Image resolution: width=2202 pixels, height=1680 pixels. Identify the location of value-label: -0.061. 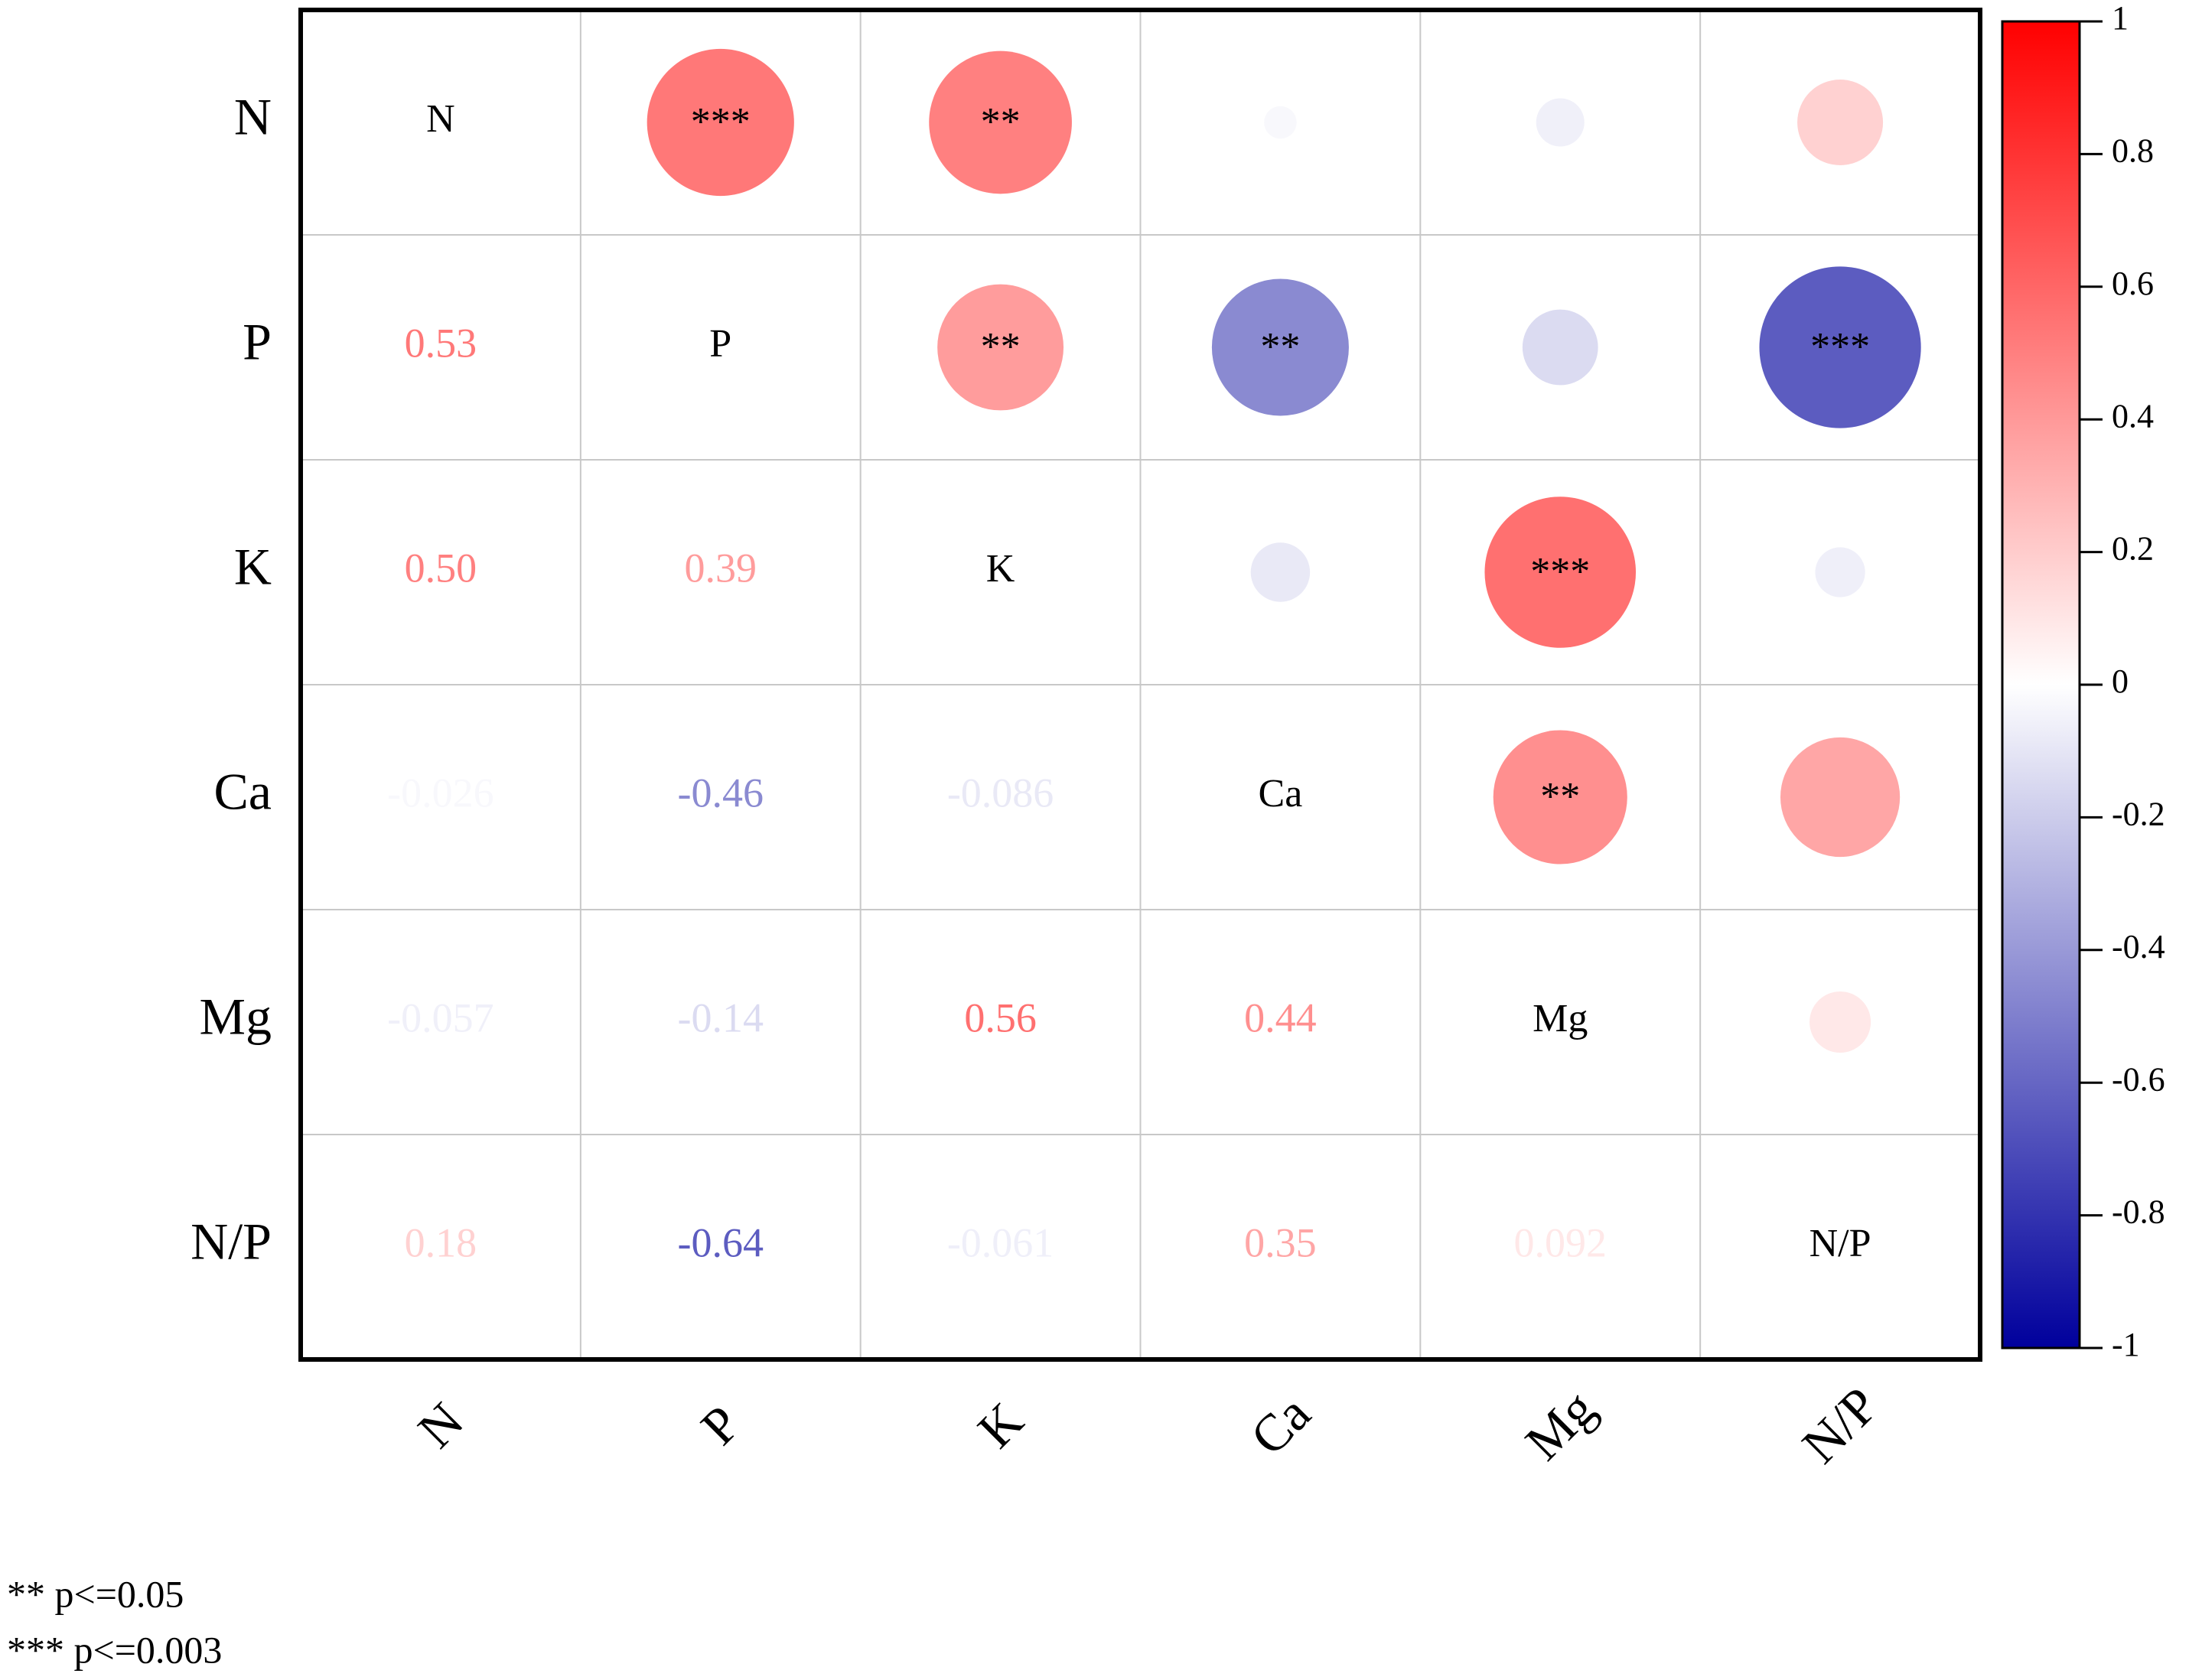
(1001, 1242).